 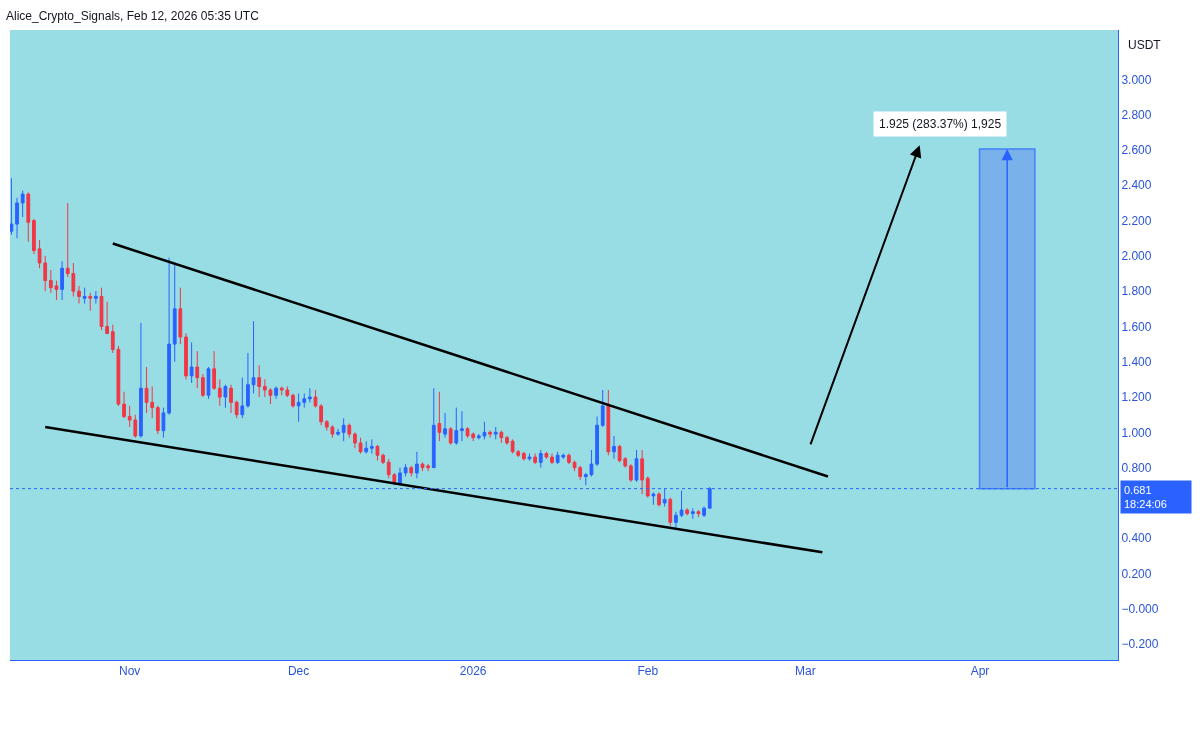 I want to click on y-tick-label: −0.200, so click(x=1140, y=644).